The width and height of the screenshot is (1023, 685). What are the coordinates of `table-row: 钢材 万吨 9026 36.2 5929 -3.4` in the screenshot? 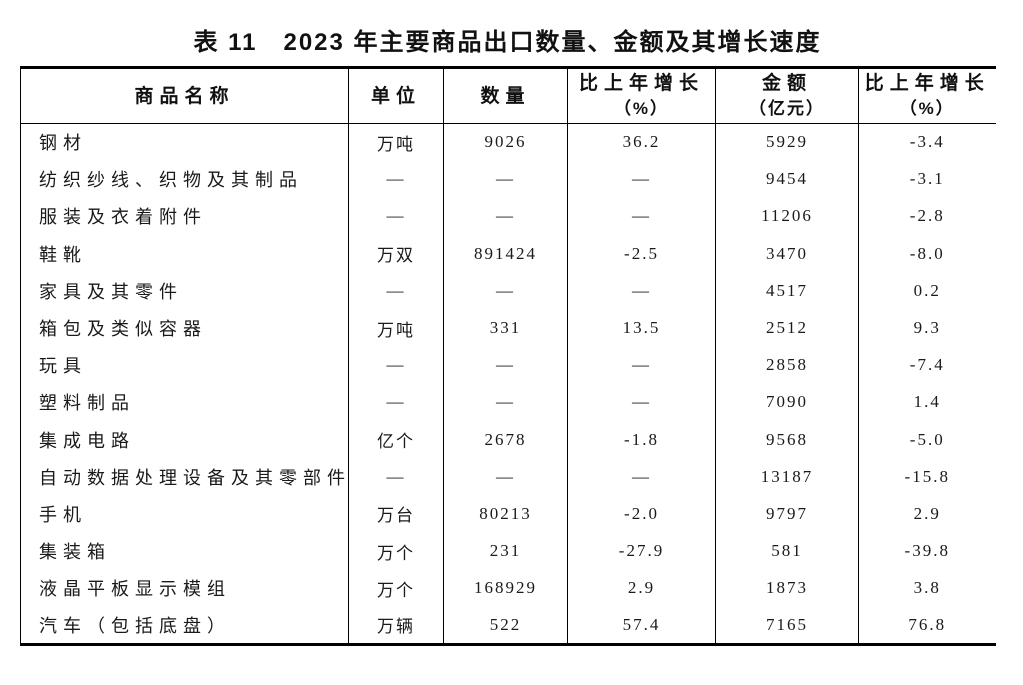 It's located at (508, 142).